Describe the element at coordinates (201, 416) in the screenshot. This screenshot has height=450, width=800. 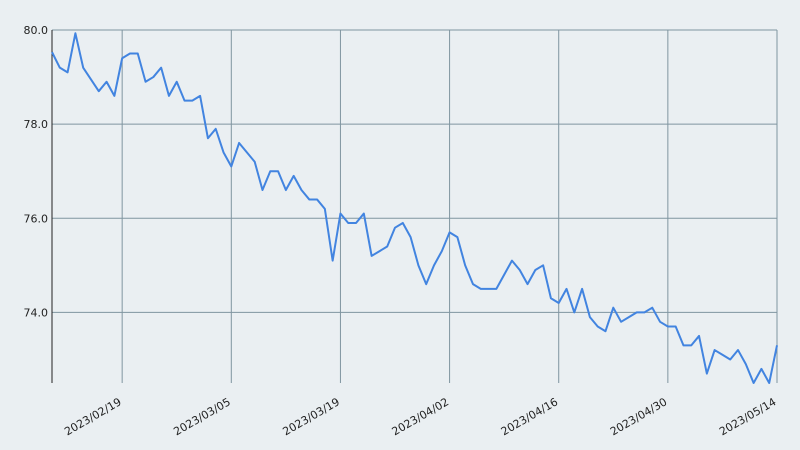
I see `x-tick-label: 2023/03/05` at that location.